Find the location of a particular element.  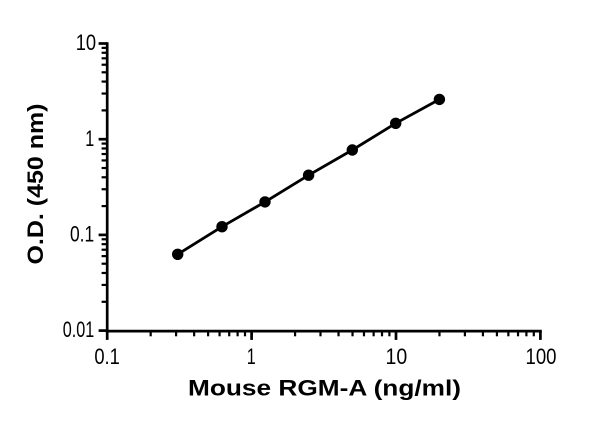

svg-text: O.D. (450 nm) is located at coordinates (35, 184).